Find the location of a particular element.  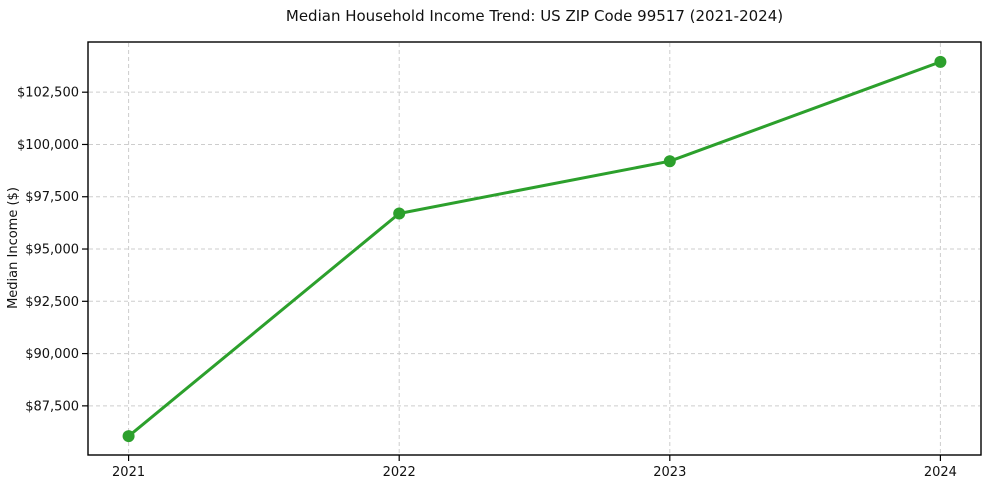

y-tick-label: $97,500 is located at coordinates (52, 197).